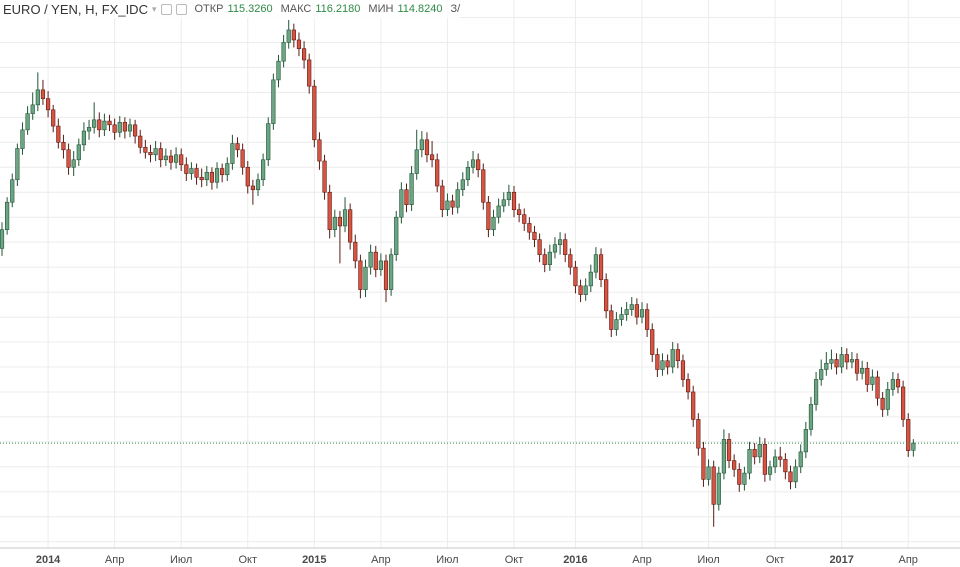 This screenshot has width=960, height=567. I want to click on header-label: ОТКР, so click(209, 9).